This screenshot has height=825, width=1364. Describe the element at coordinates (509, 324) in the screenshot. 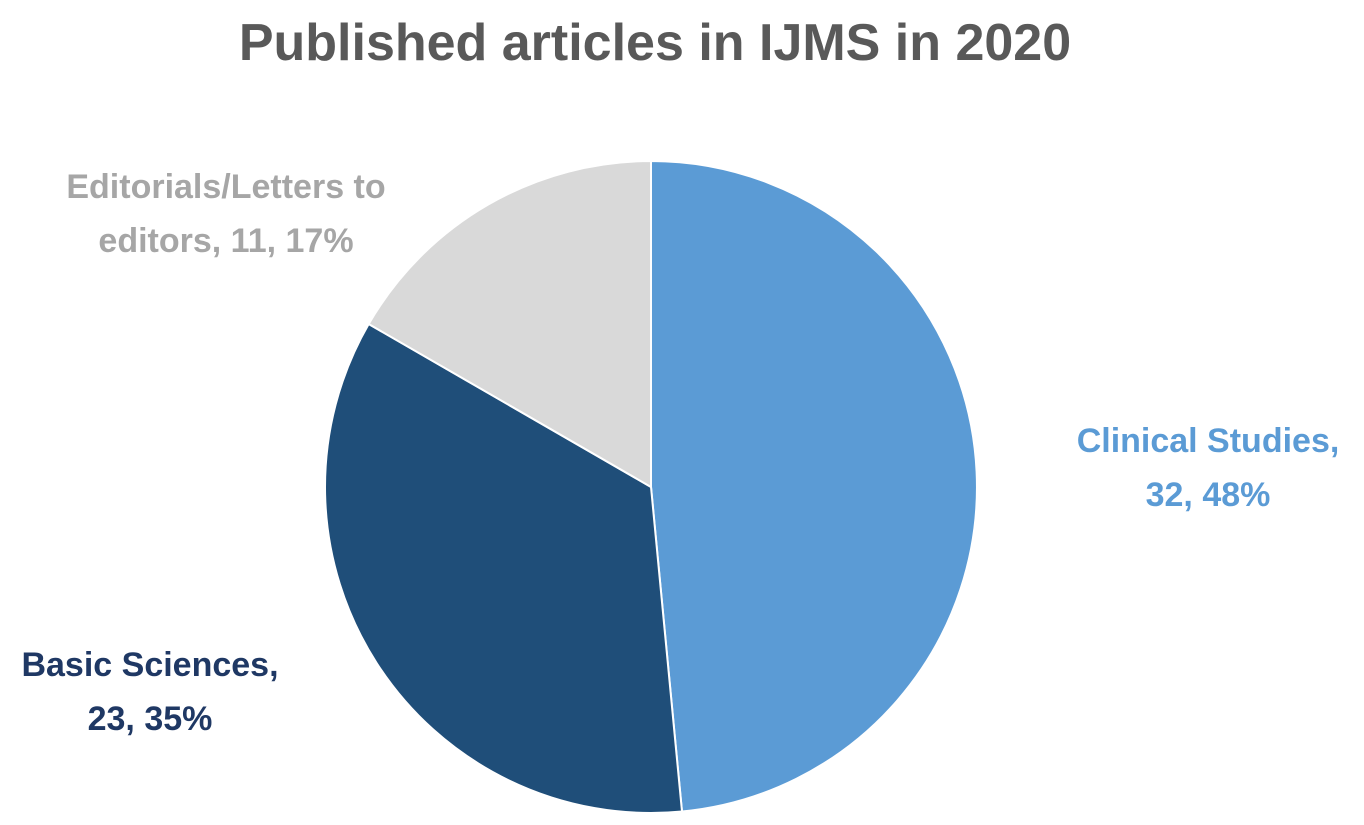

I see `pie-slice-editorials-letters-to-editors` at that location.